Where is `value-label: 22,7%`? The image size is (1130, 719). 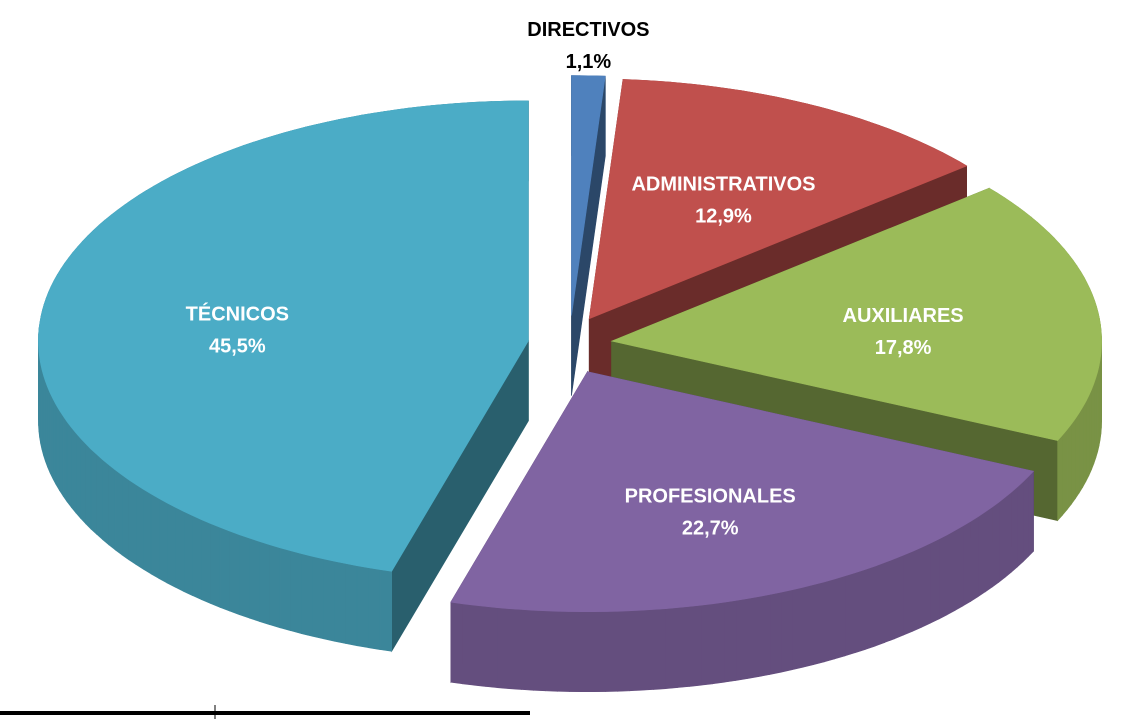
value-label: 22,7% is located at coordinates (710, 529).